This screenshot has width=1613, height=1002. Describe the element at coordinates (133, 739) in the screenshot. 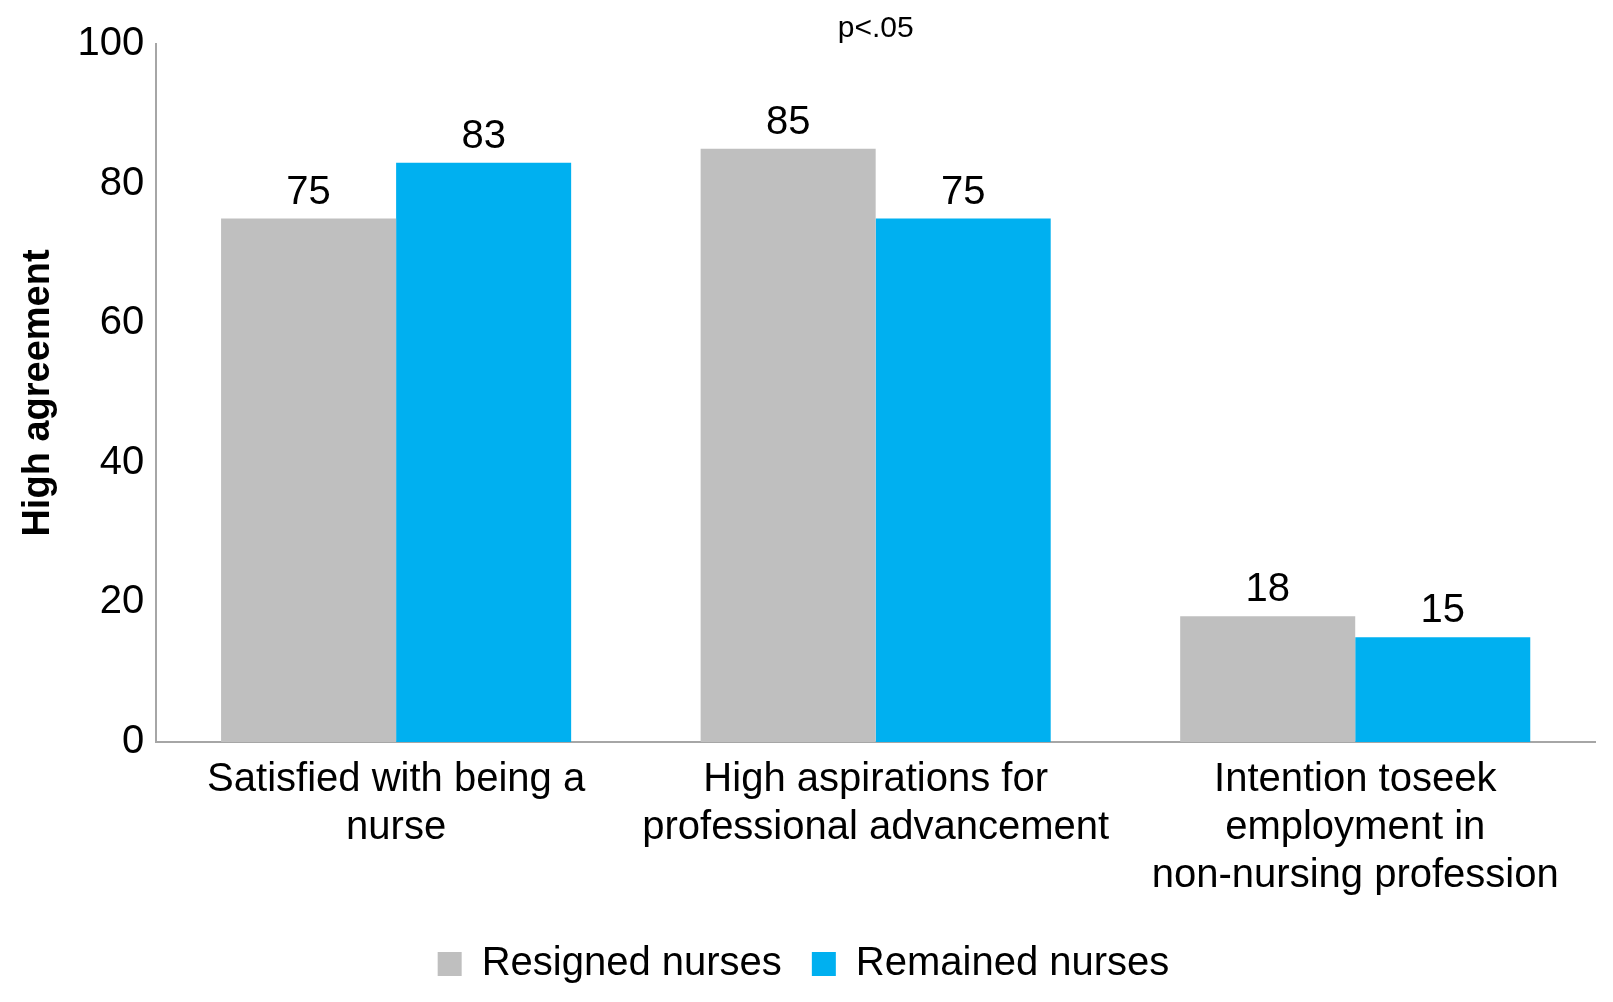

I see `y-tick-label: 0` at that location.